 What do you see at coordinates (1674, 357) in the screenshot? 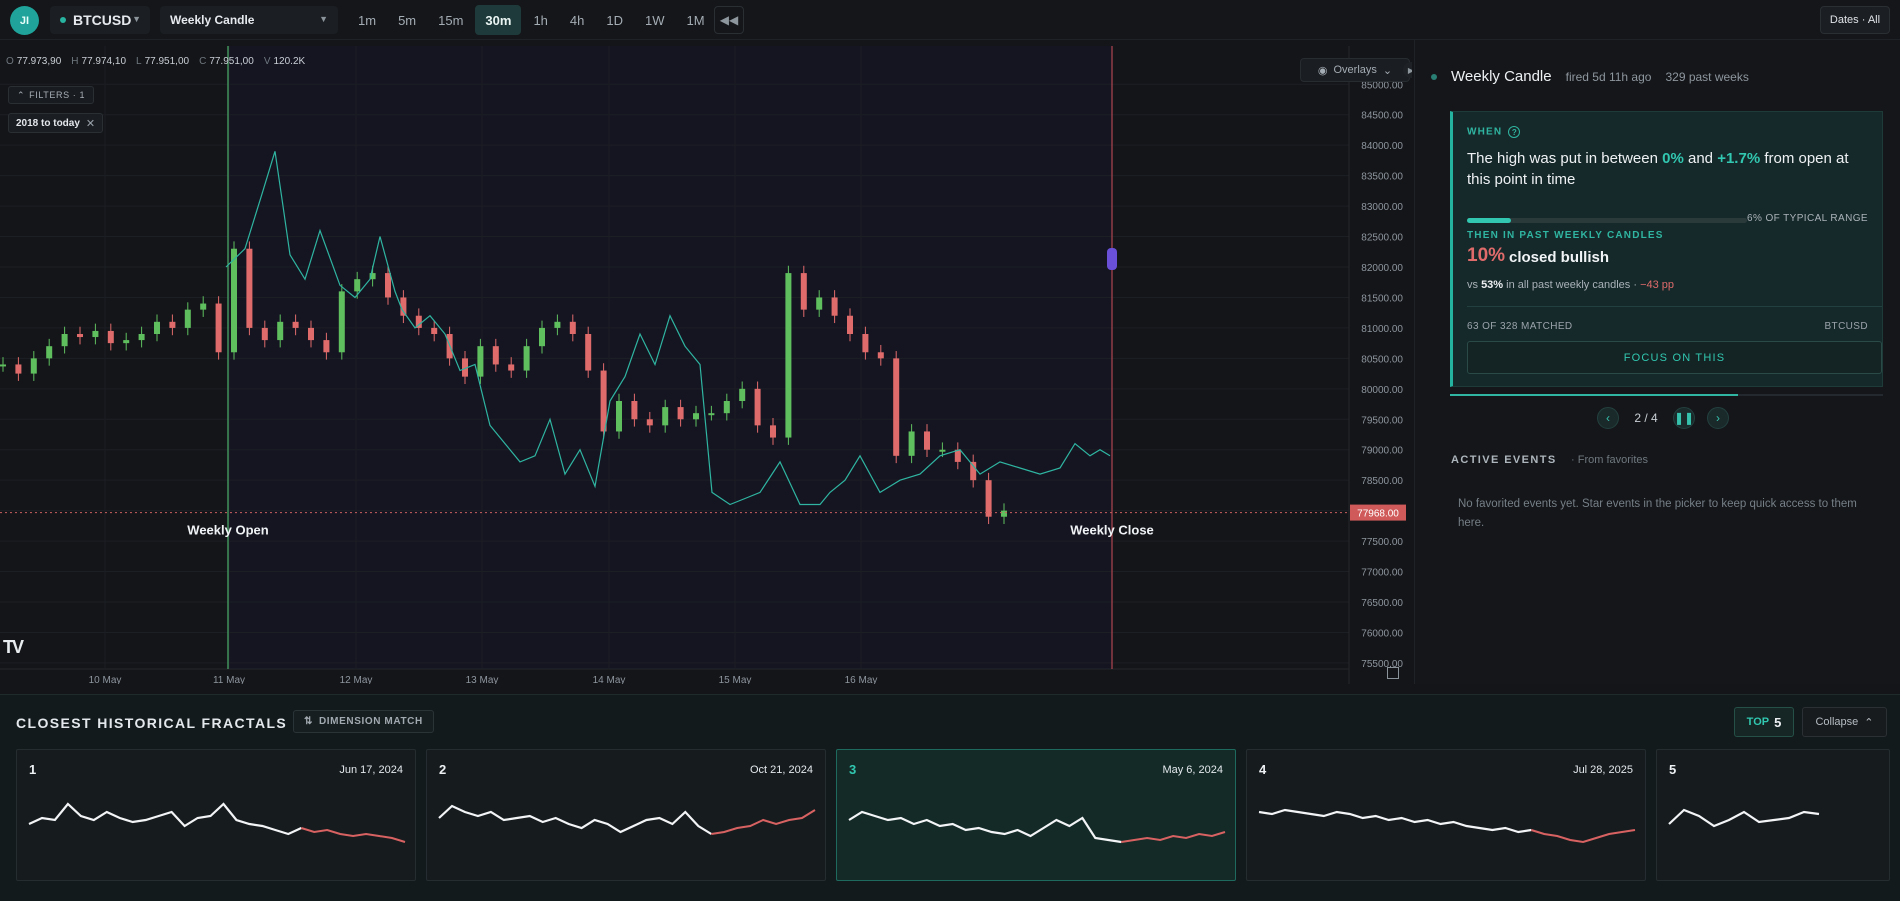
I see `focus-on-this-button: FOCUS ON THIS` at bounding box center [1674, 357].